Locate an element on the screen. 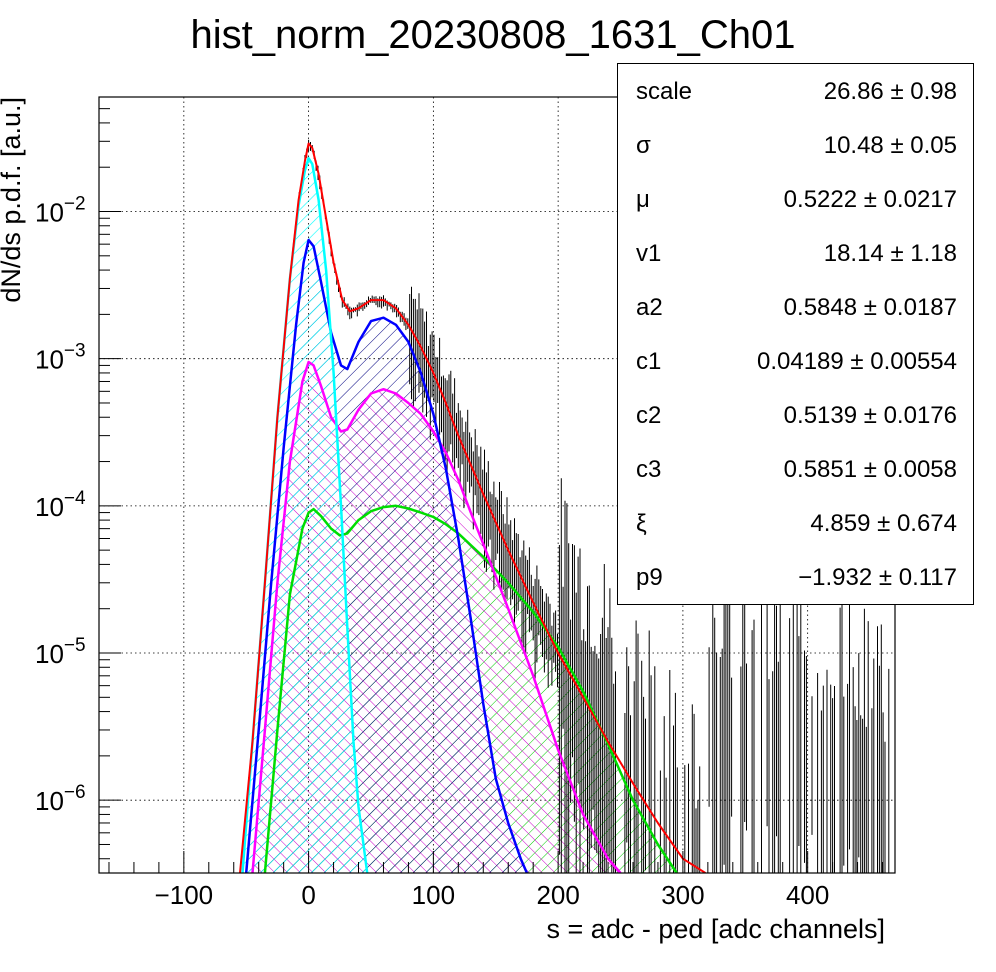 The width and height of the screenshot is (996, 972). stat-row: μ 0.5222 ± 0.0217 is located at coordinates (795, 199).